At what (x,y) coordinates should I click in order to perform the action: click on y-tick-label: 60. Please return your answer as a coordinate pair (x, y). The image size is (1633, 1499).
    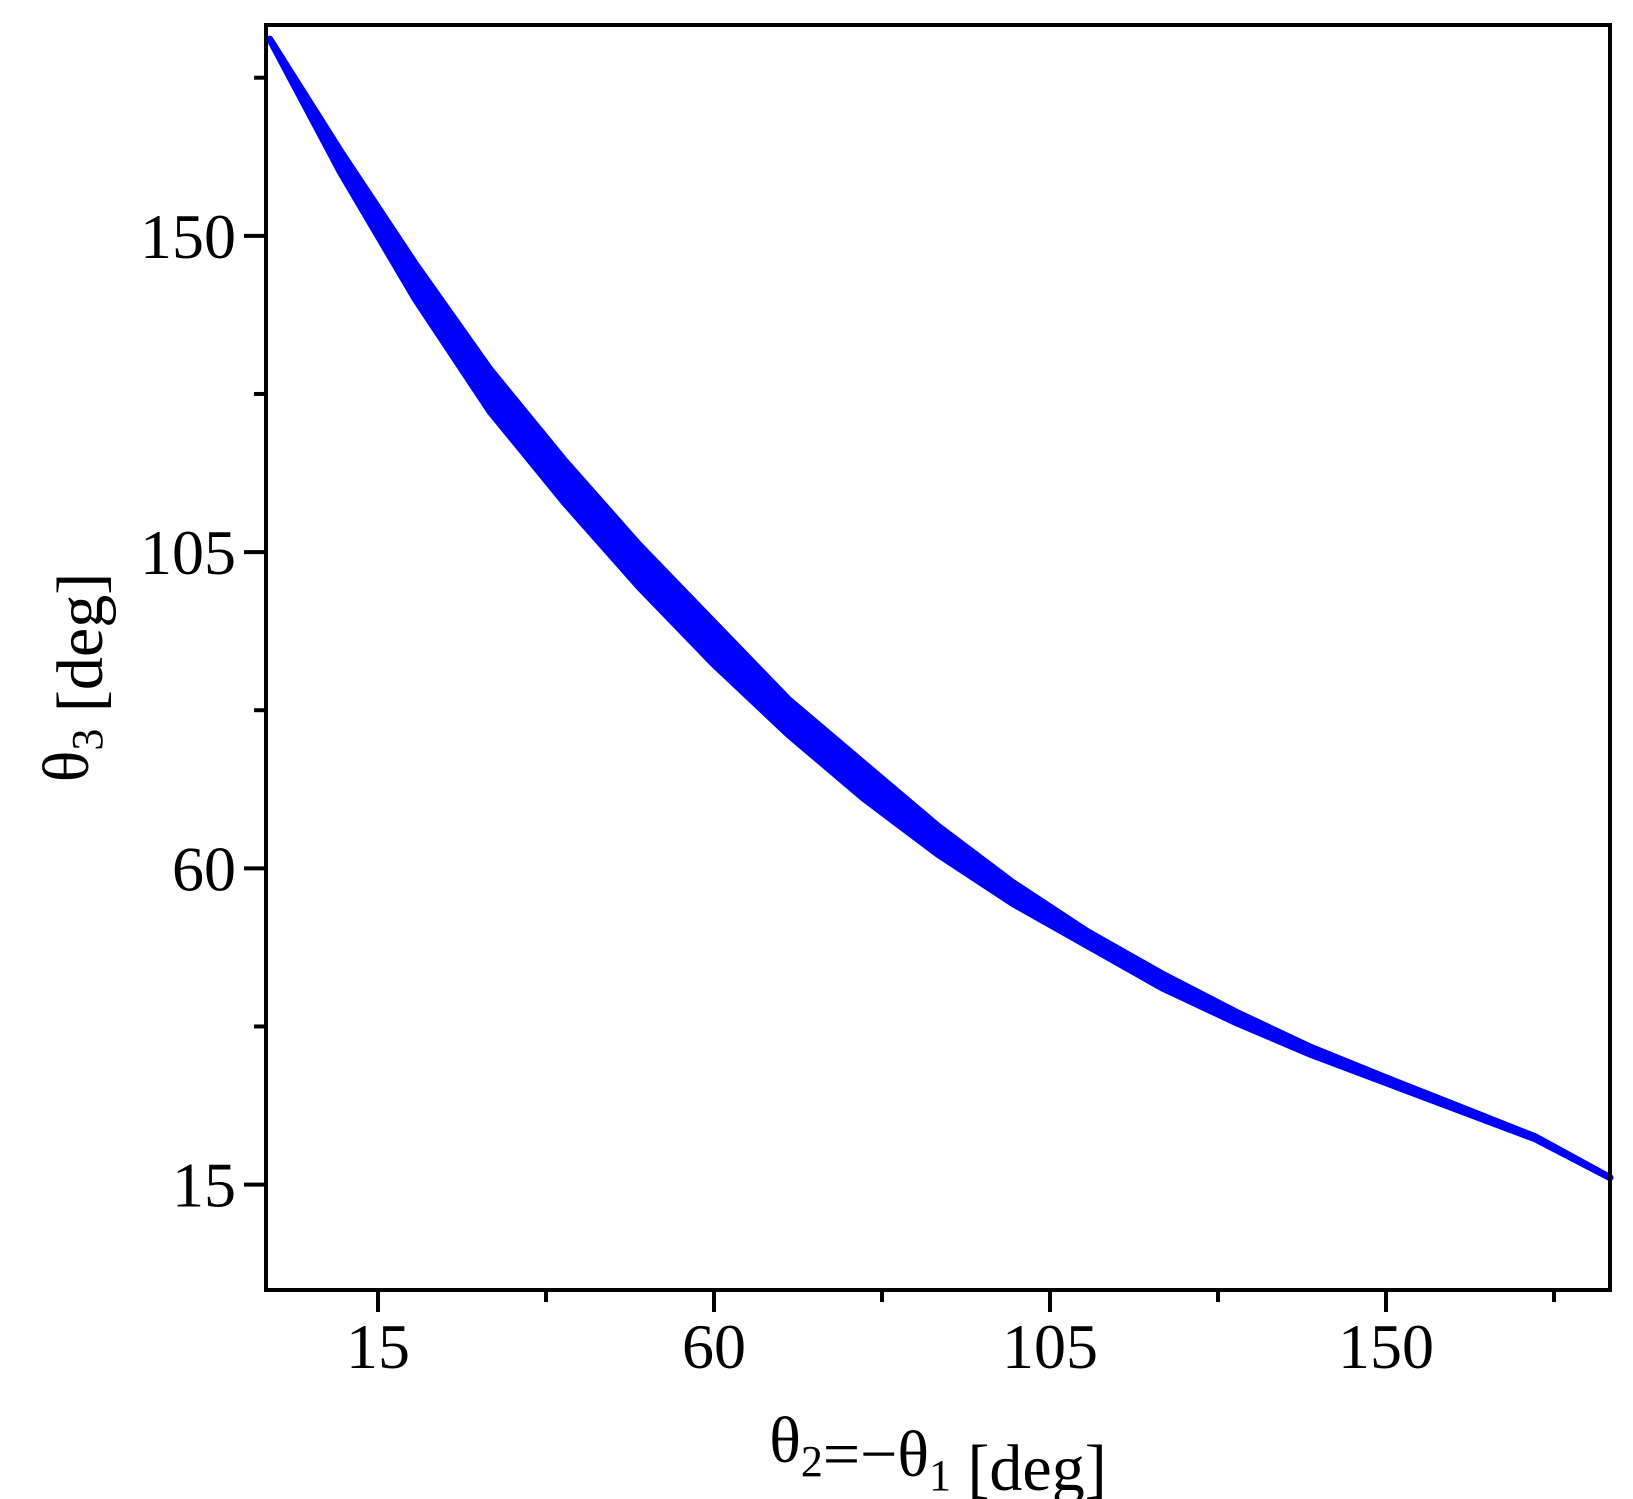
    Looking at the image, I should click on (204, 868).